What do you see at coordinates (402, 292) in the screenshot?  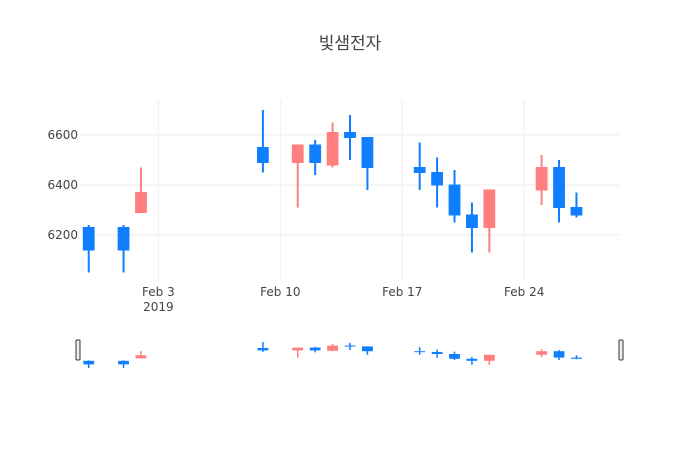 I see `x-tick-label: Feb 17` at bounding box center [402, 292].